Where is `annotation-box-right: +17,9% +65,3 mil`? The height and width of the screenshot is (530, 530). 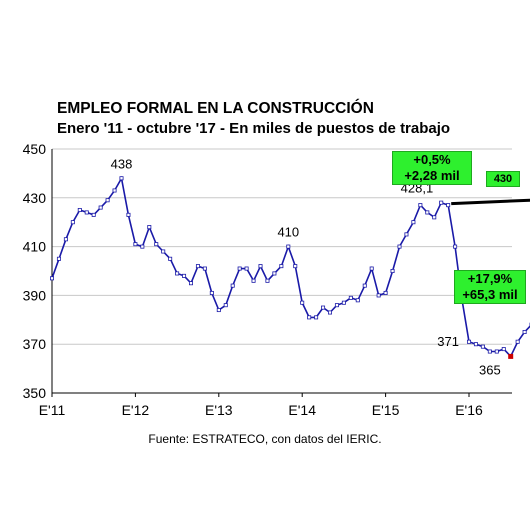 annotation-box-right: +17,9% +65,3 mil is located at coordinates (490, 287).